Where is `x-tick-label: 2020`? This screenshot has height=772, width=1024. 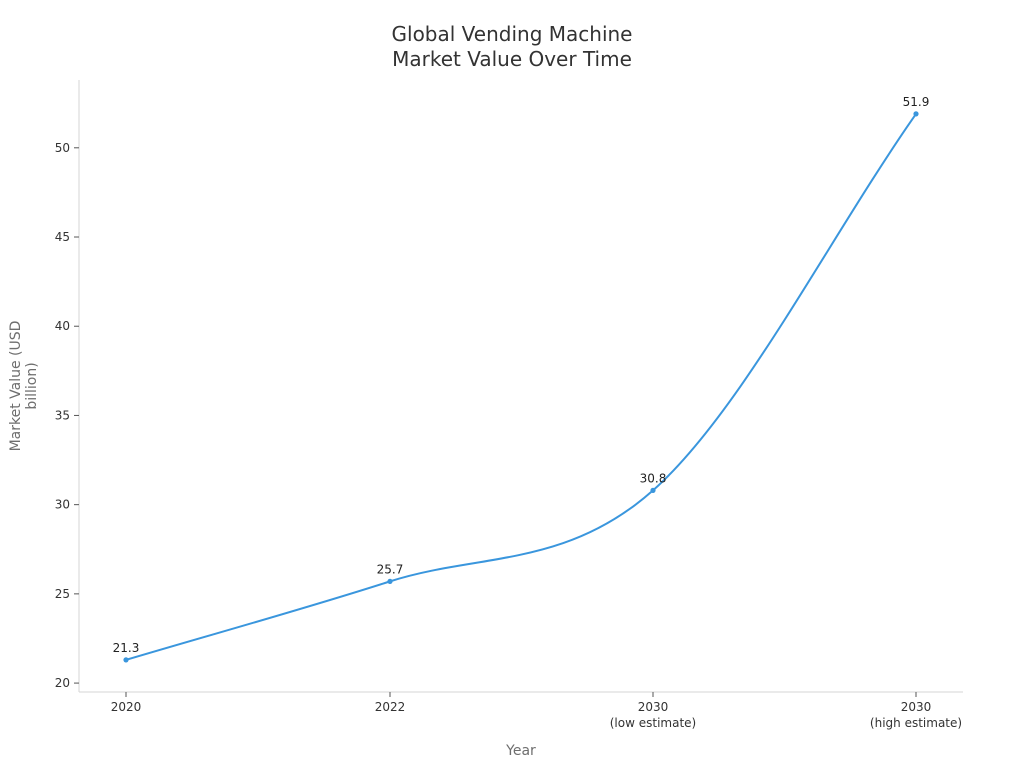
x-tick-label: 2020 is located at coordinates (126, 707).